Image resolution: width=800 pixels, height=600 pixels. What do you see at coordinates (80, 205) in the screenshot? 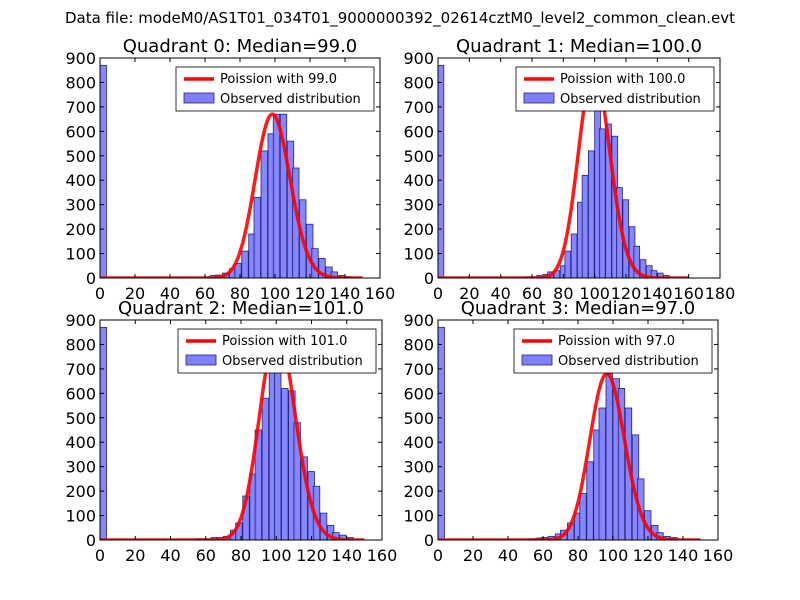
I see `y-tick-label: 300` at bounding box center [80, 205].